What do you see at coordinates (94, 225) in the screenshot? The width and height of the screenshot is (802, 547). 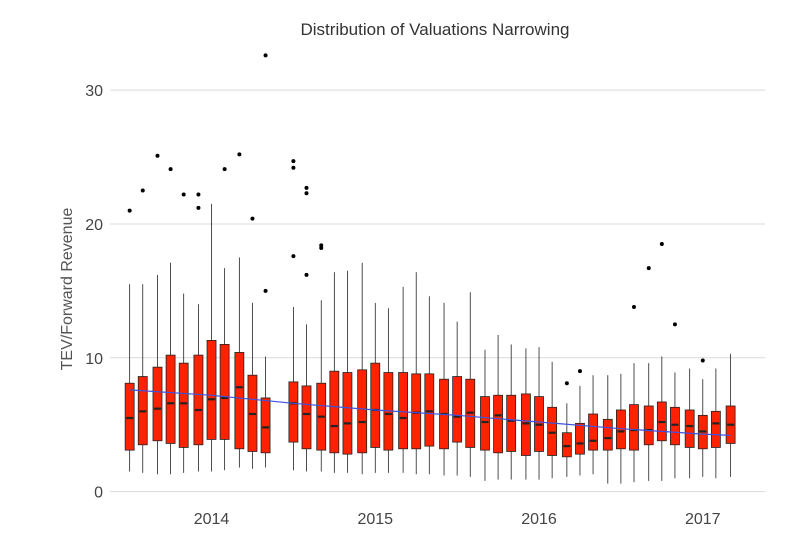 I see `y-tick-label: 20` at bounding box center [94, 225].